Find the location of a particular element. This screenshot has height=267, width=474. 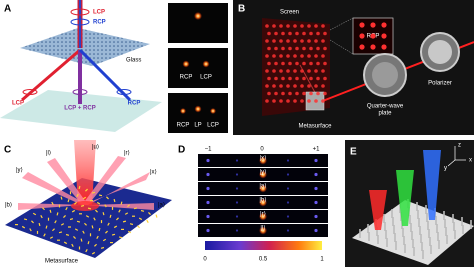

panel-label: C is located at coordinates (7, 150).